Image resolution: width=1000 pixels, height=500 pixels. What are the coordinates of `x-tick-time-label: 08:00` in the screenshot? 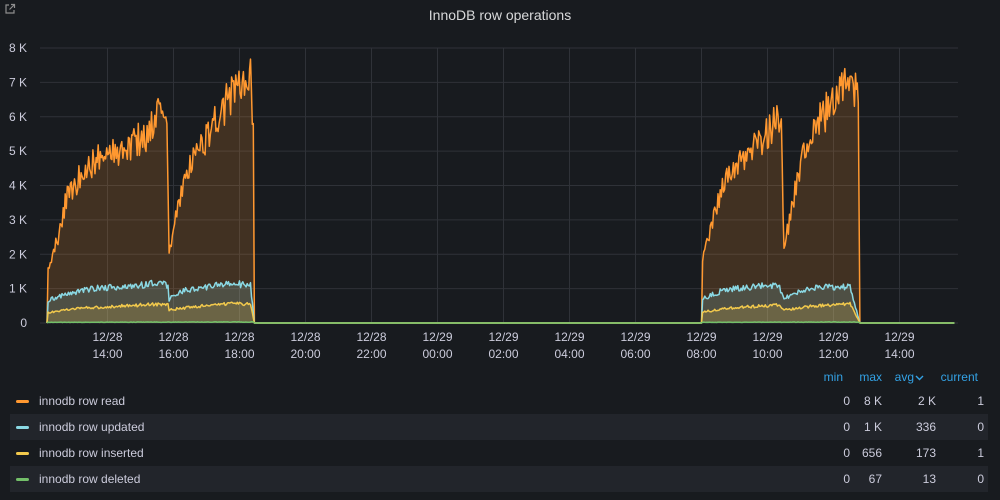 It's located at (701, 354).